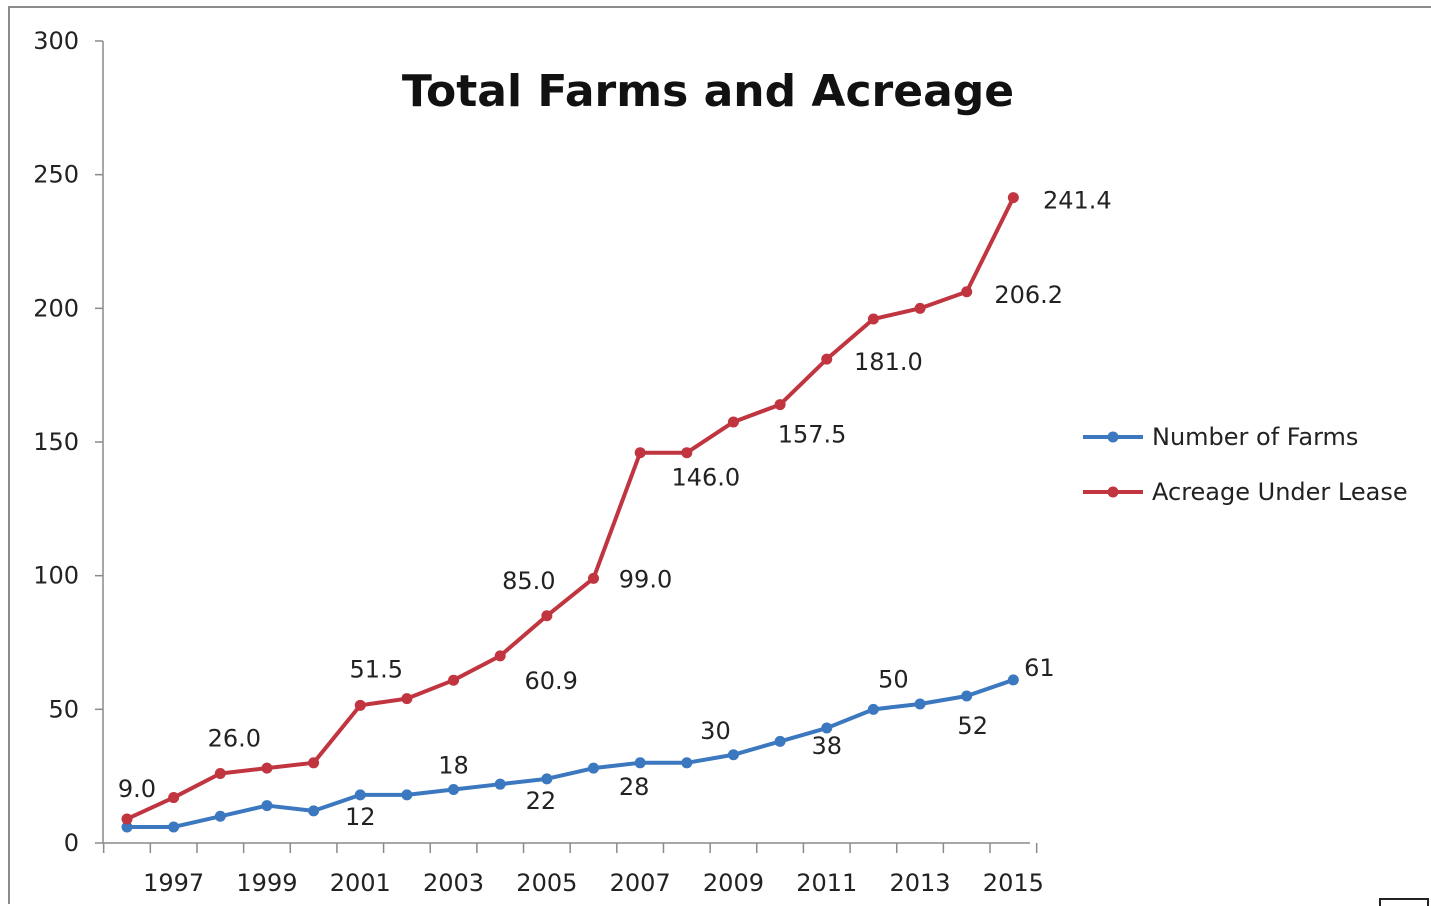 The width and height of the screenshot is (1431, 906). What do you see at coordinates (360, 817) in the screenshot?
I see `data-label: 12` at bounding box center [360, 817].